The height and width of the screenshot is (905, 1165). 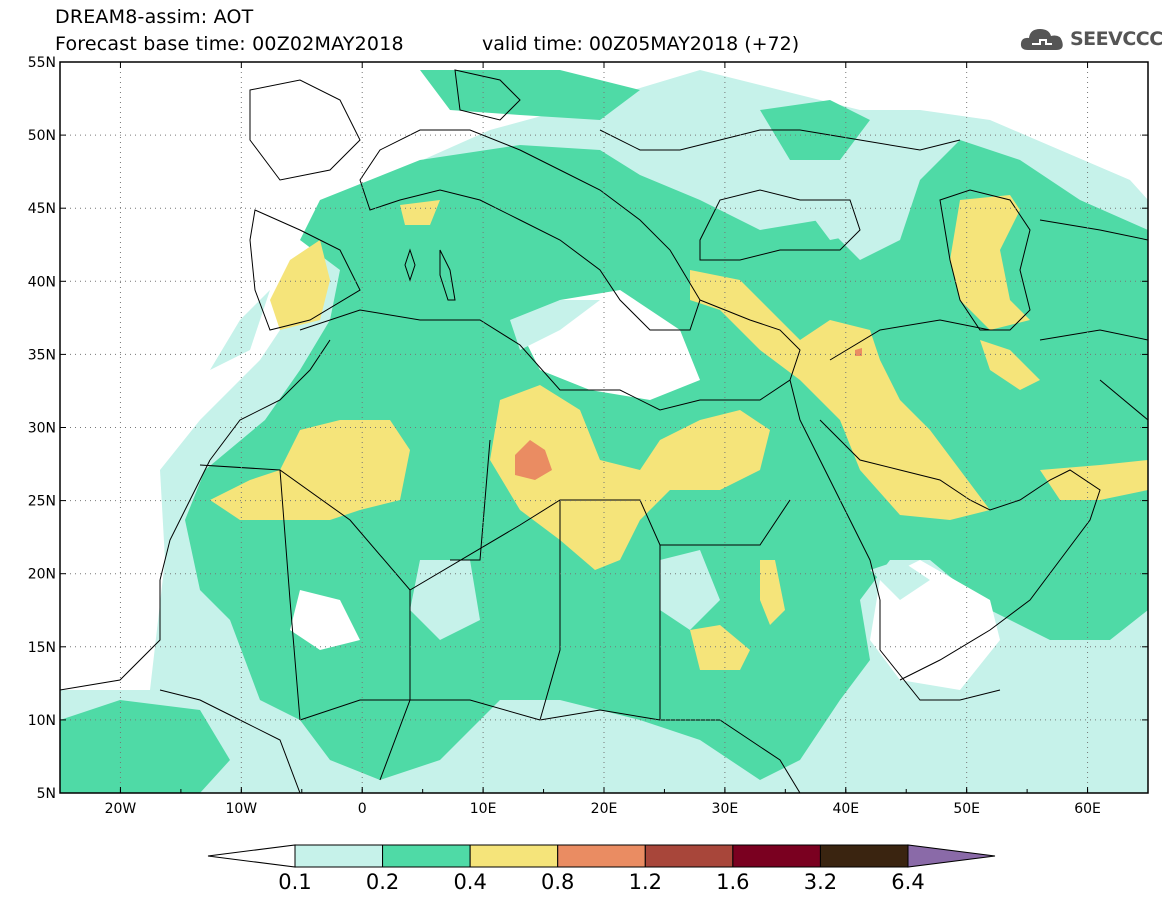 I want to click on lon-label: 20E, so click(x=604, y=809).